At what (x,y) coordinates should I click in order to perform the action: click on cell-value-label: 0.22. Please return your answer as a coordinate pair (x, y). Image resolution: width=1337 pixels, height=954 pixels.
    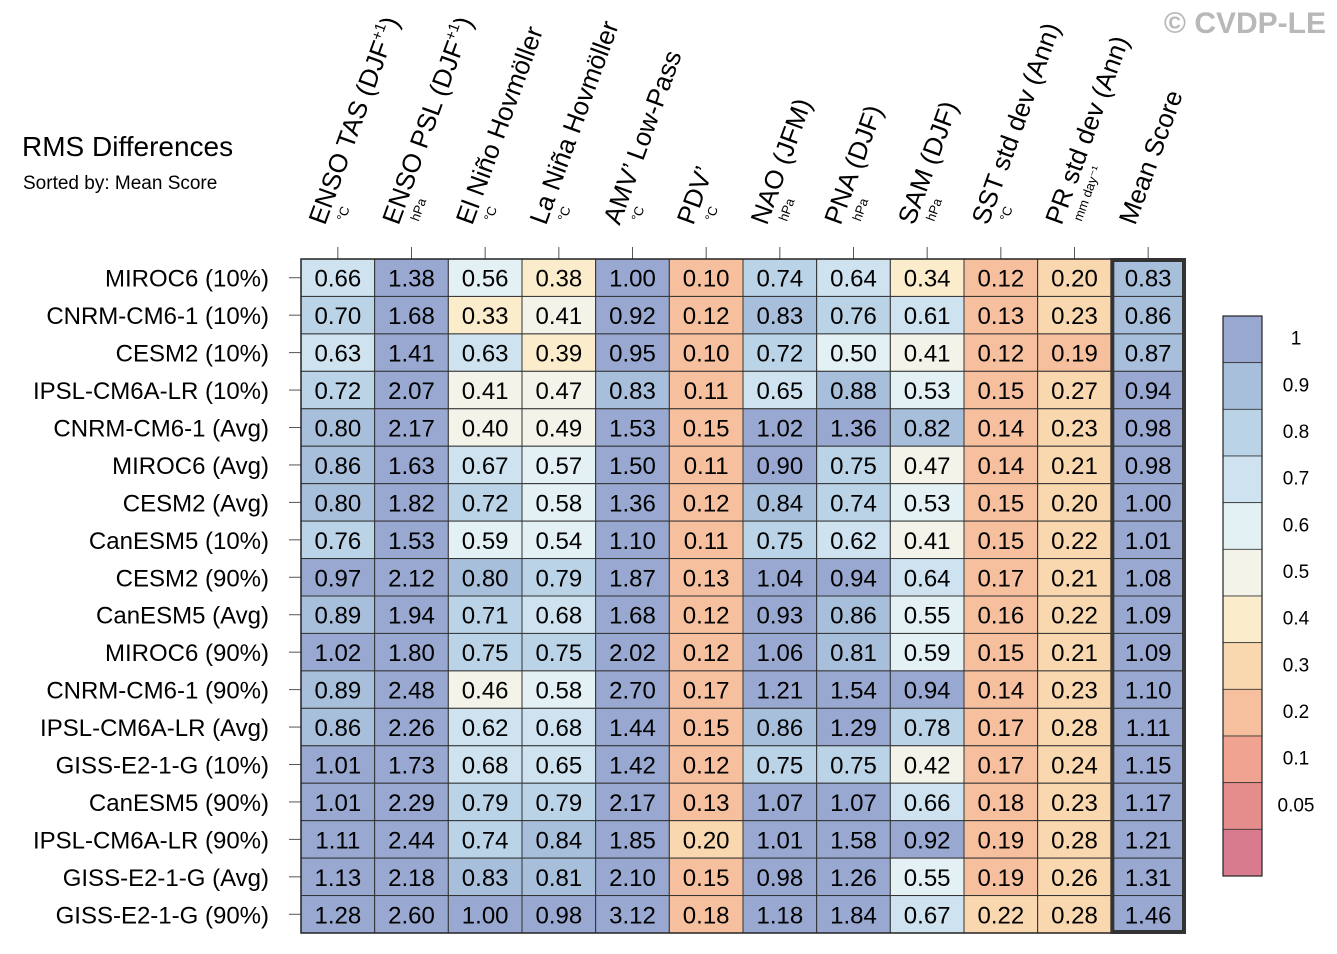
    Looking at the image, I should click on (1074, 541).